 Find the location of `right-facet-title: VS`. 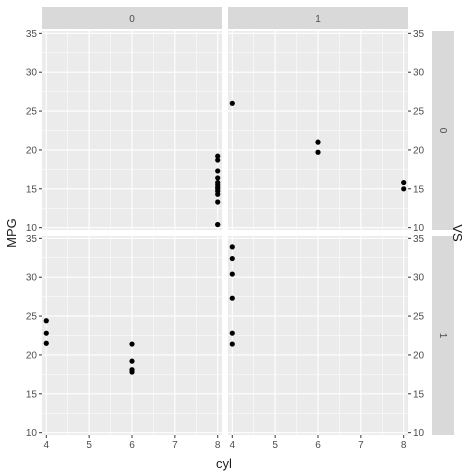

right-facet-title: VS is located at coordinates (457, 233).